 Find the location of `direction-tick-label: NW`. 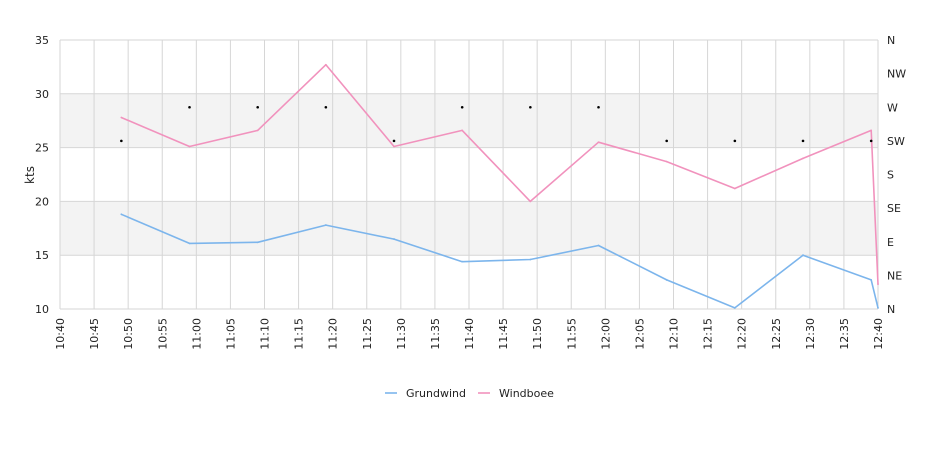

direction-tick-label: NW is located at coordinates (896, 74).